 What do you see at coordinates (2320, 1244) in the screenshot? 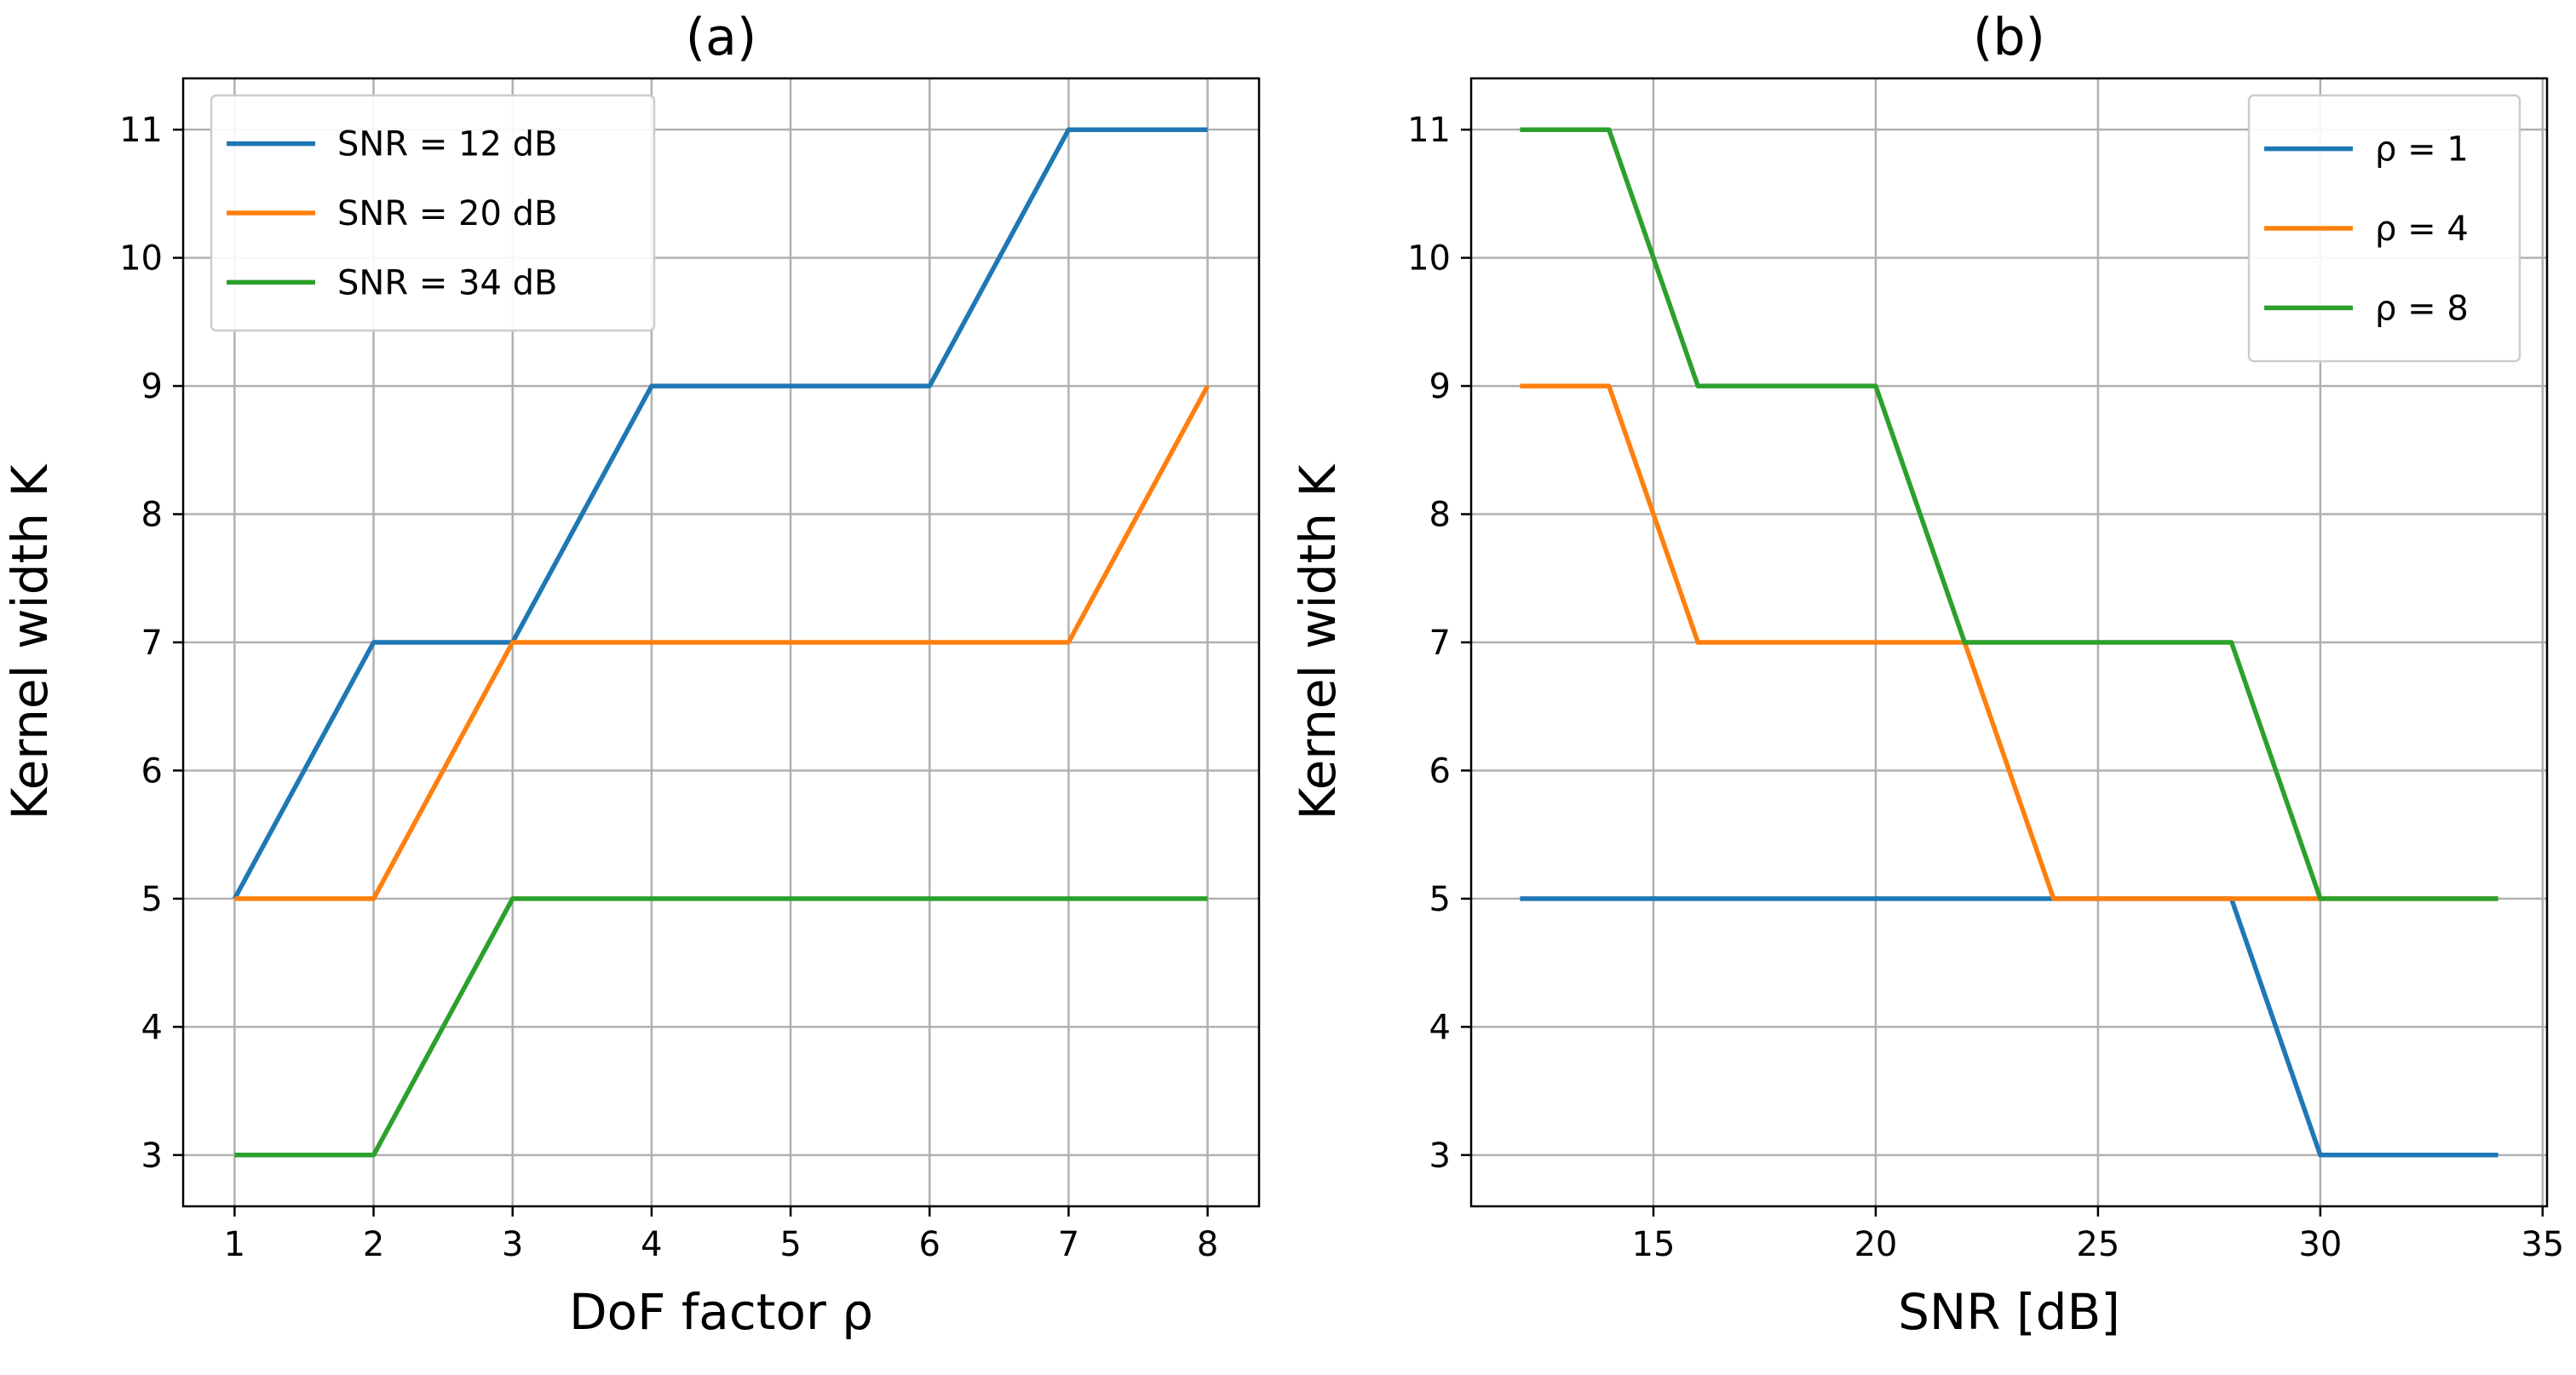
I see `x-tick-label: 30` at bounding box center [2320, 1244].